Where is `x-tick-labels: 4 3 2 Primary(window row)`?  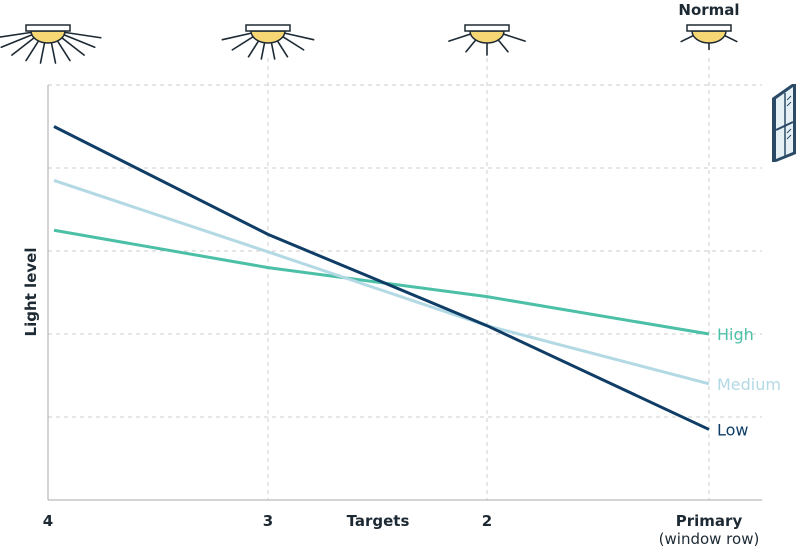
x-tick-labels: 4 3 2 Primary(window row) is located at coordinates (401, 530).